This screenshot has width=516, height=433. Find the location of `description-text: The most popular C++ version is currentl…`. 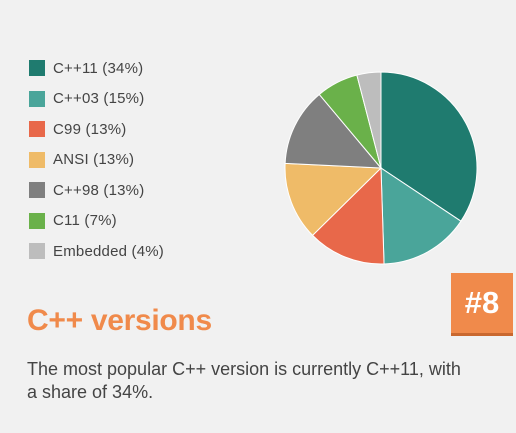

description-text: The most popular C++ version is currentl… is located at coordinates (244, 380).